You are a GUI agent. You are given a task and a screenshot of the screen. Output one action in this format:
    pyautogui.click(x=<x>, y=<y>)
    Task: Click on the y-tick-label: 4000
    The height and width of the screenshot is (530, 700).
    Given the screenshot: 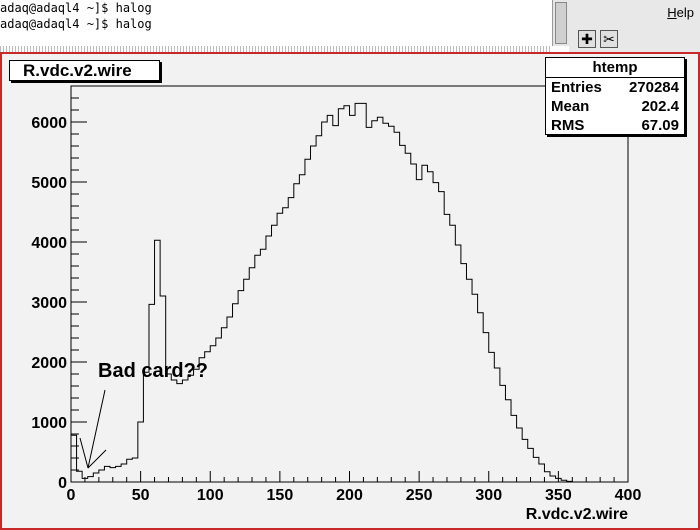 What is the action you would take?
    pyautogui.click(x=49, y=243)
    